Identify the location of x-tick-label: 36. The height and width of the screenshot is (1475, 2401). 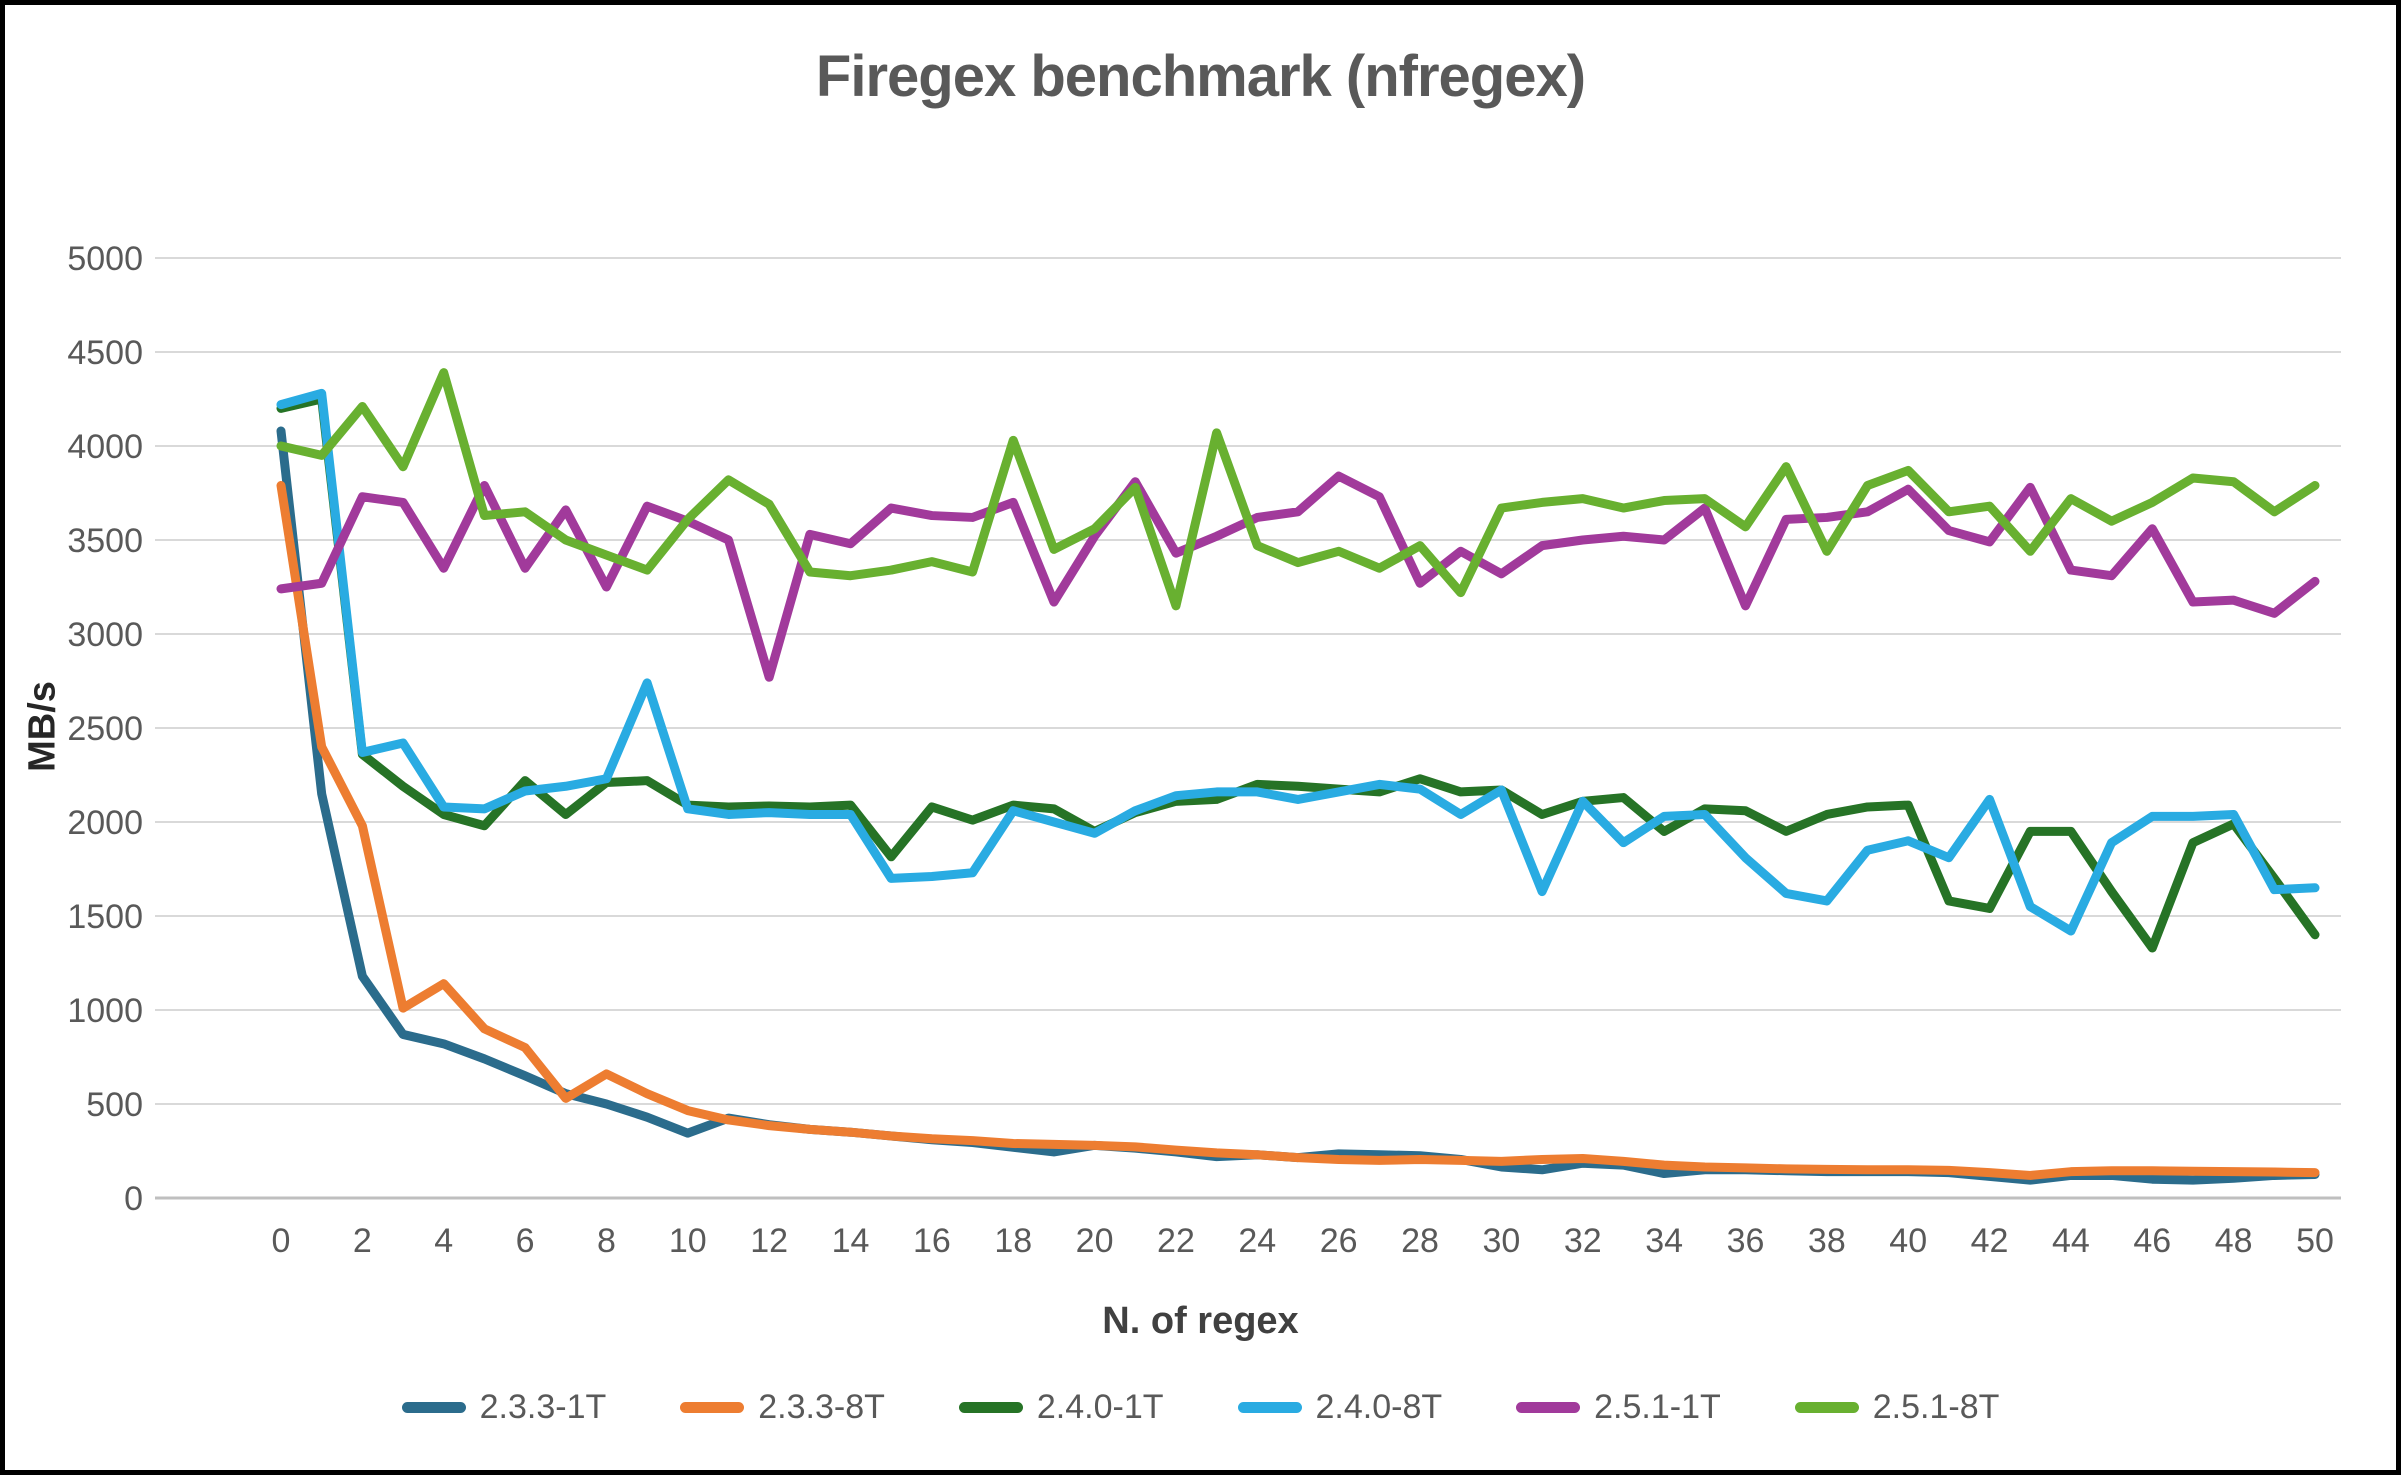
(1746, 1241).